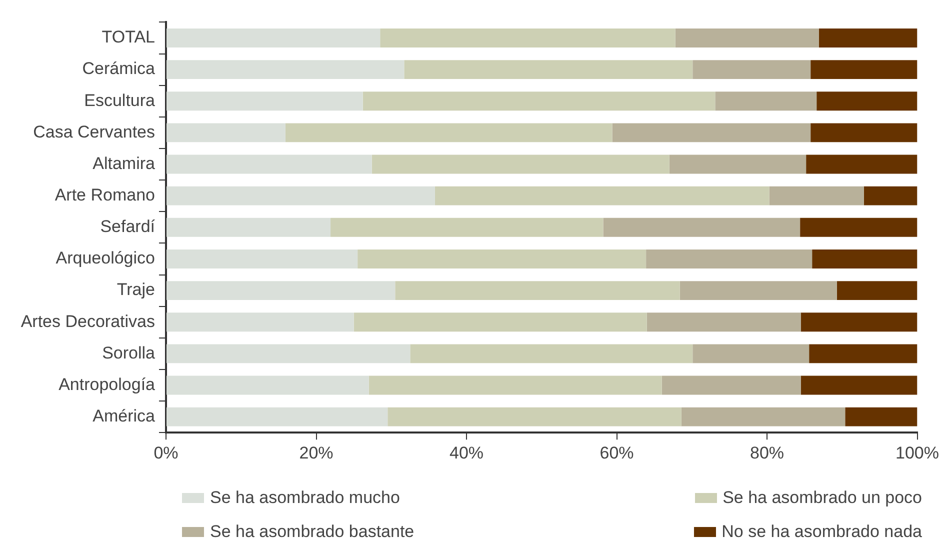 The image size is (951, 555). What do you see at coordinates (305, 498) in the screenshot?
I see `legend-label: Se ha asombrado mucho` at bounding box center [305, 498].